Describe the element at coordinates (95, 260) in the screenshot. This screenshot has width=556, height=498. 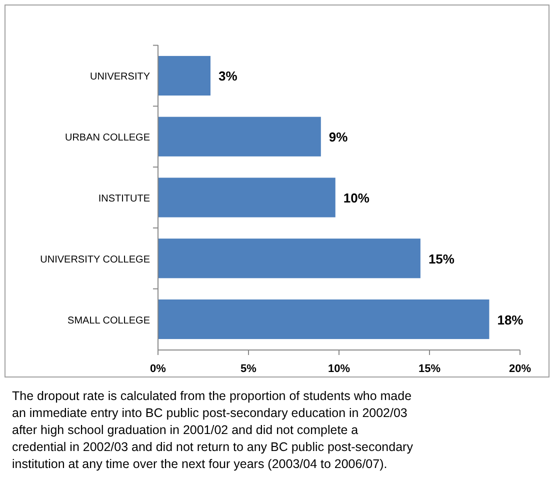
I see `y-tick-label: UNIVERSITY COLLEGE` at that location.